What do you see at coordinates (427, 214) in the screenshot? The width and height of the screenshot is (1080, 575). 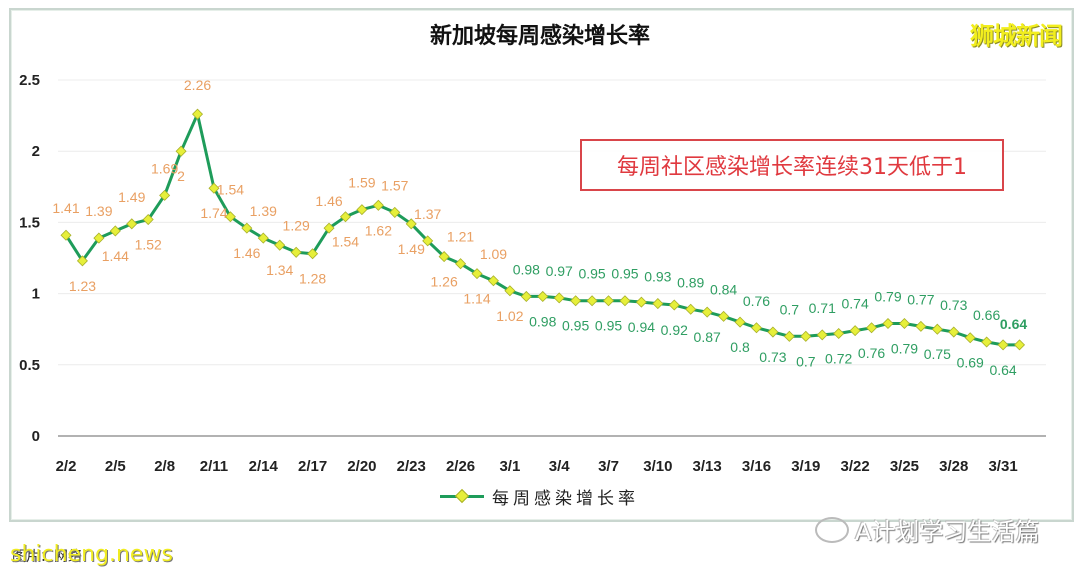 I see `data-label: 1.37` at bounding box center [427, 214].